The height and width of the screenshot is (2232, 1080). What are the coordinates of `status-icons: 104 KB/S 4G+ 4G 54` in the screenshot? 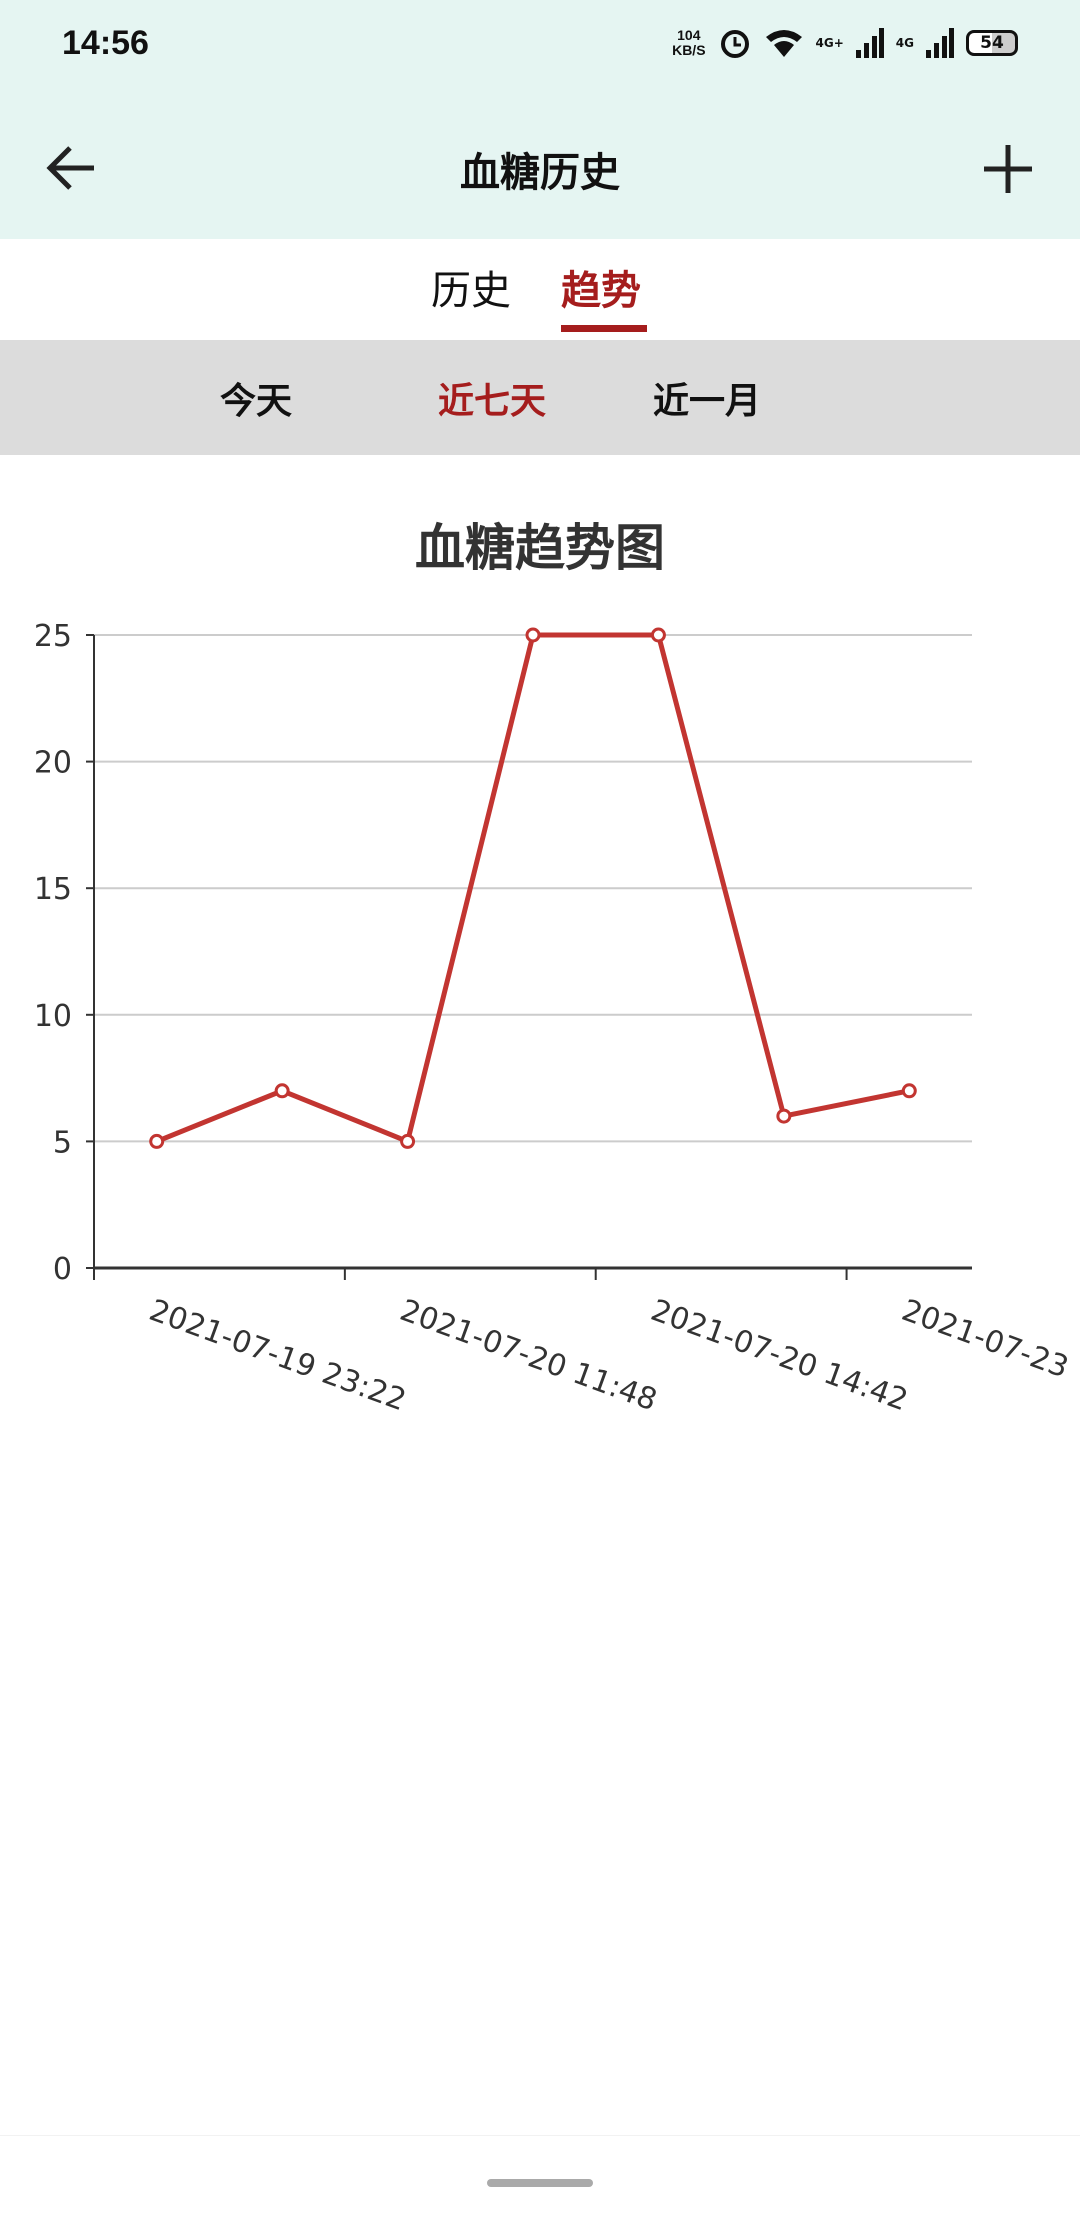 It's located at (845, 43).